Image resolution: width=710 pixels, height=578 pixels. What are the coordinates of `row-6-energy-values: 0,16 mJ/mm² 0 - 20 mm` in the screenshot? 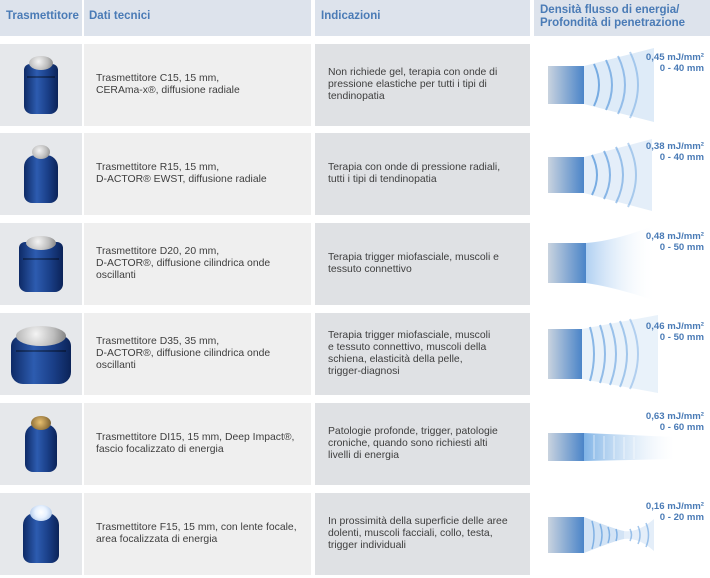 It's located at (675, 512).